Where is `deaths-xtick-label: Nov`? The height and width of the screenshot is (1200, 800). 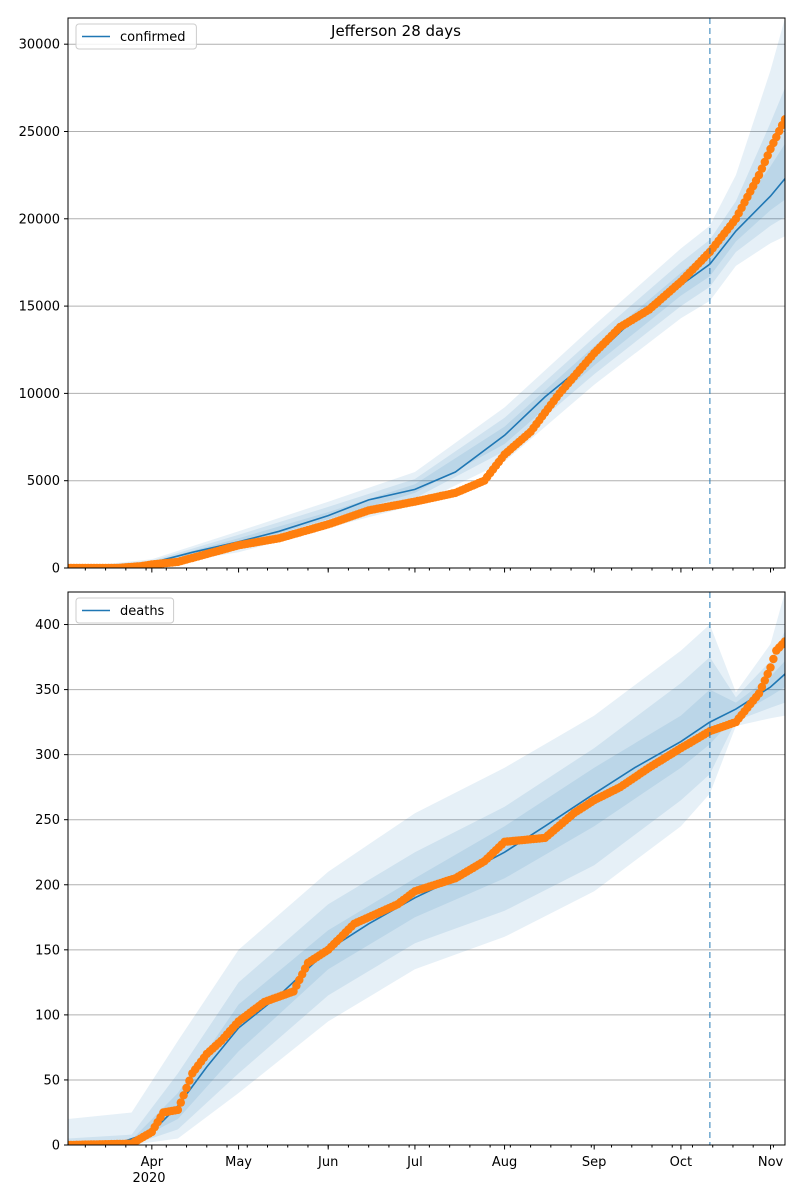 deaths-xtick-label: Nov is located at coordinates (771, 1162).